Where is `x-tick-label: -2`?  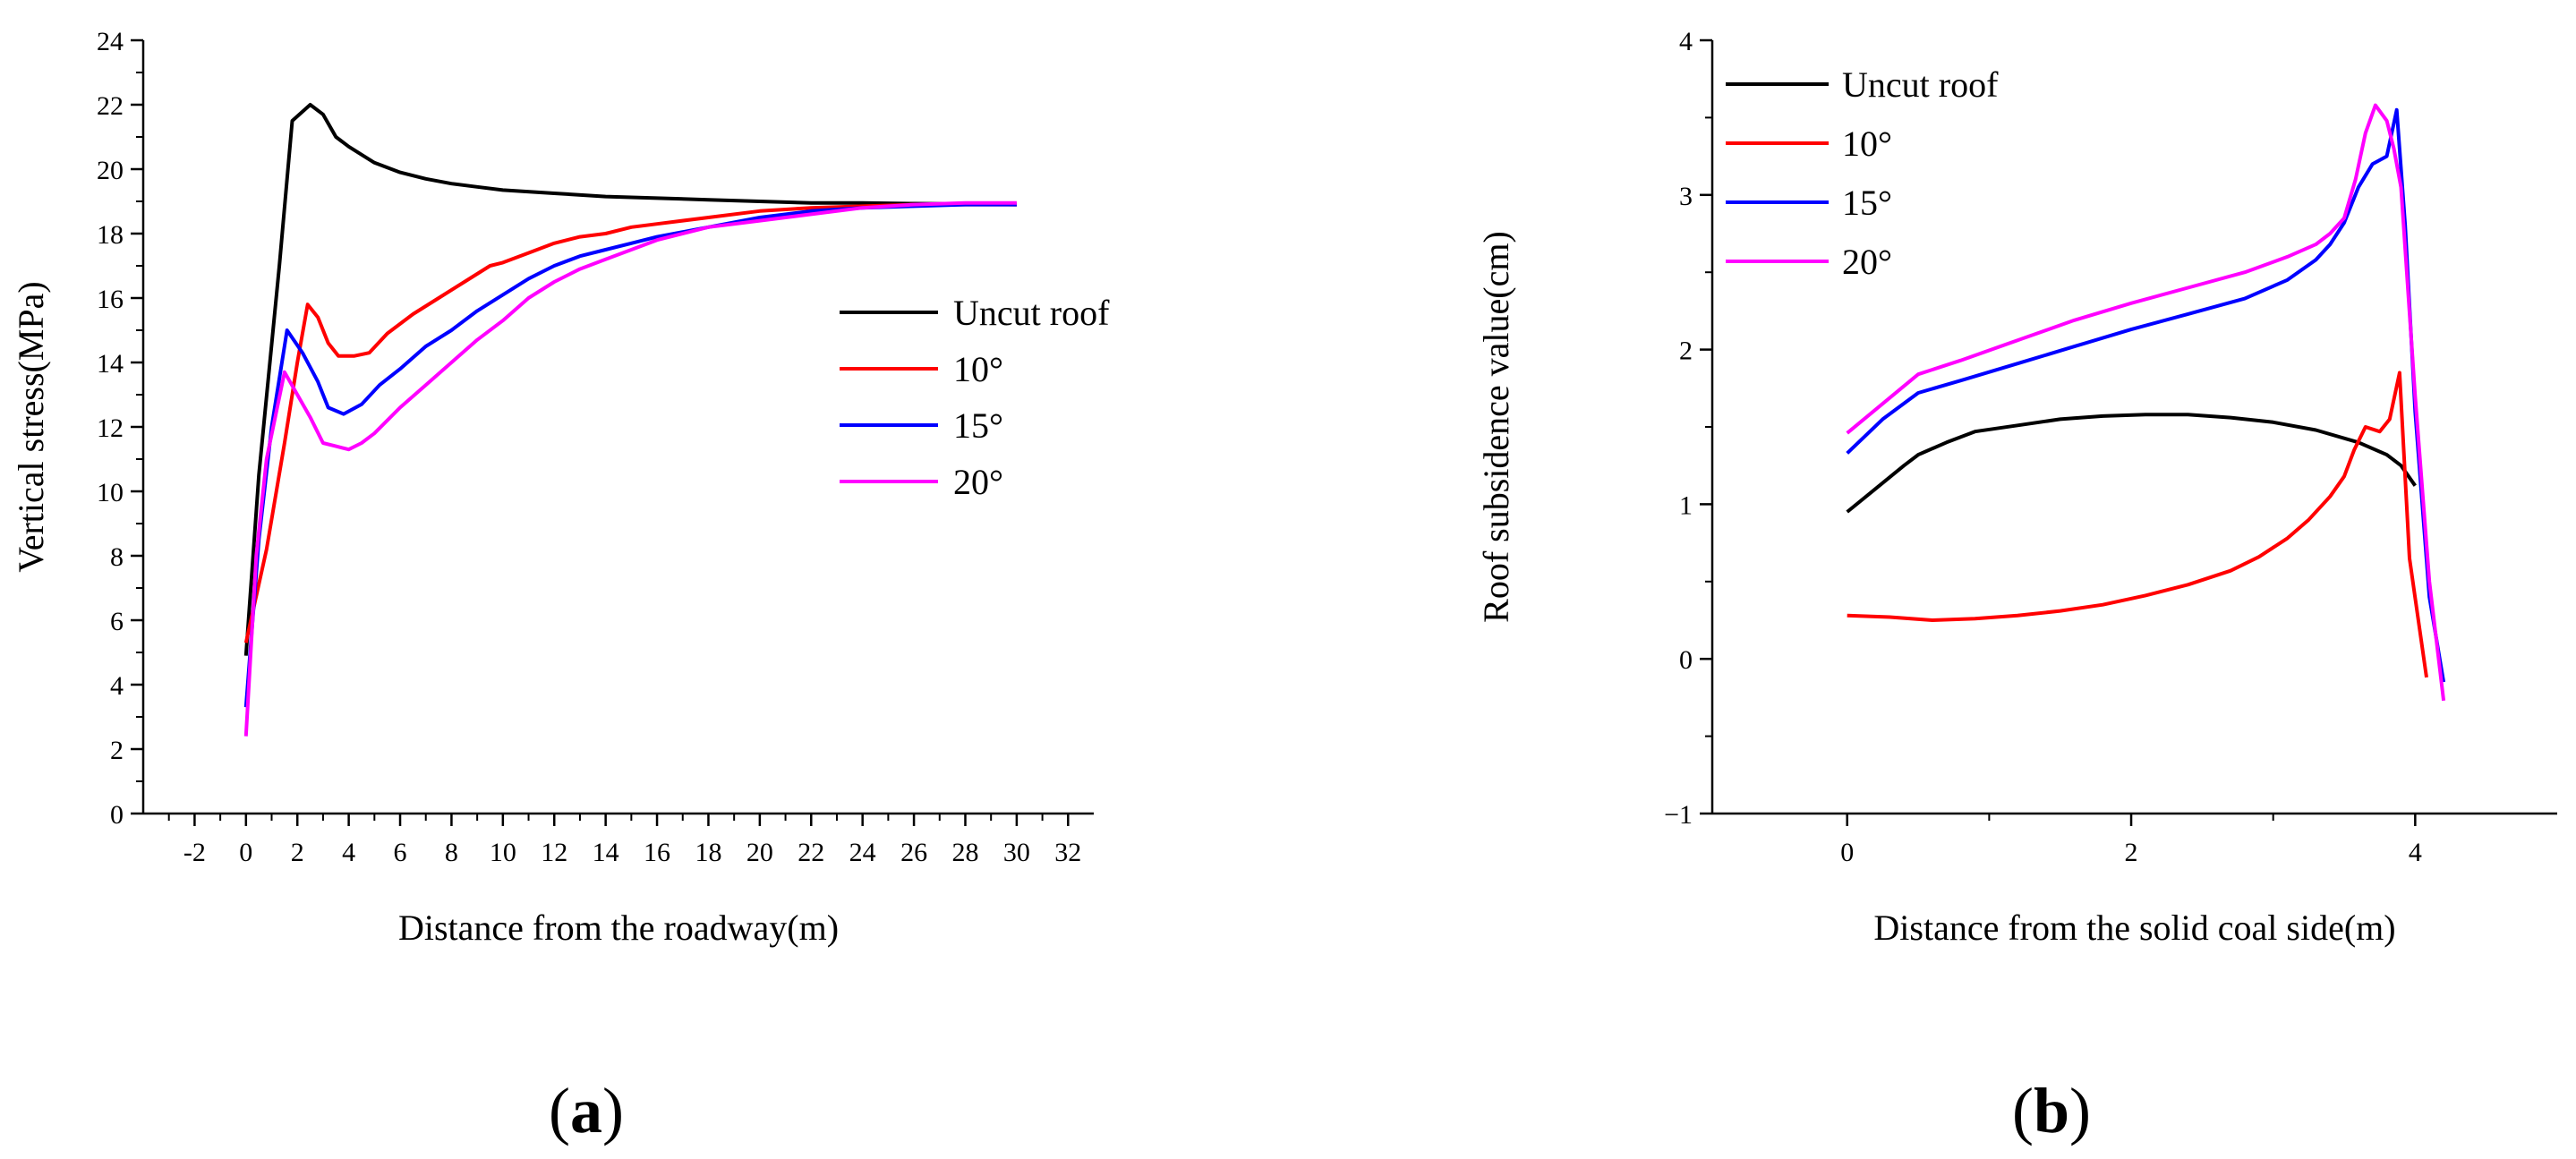 x-tick-label: -2 is located at coordinates (194, 852).